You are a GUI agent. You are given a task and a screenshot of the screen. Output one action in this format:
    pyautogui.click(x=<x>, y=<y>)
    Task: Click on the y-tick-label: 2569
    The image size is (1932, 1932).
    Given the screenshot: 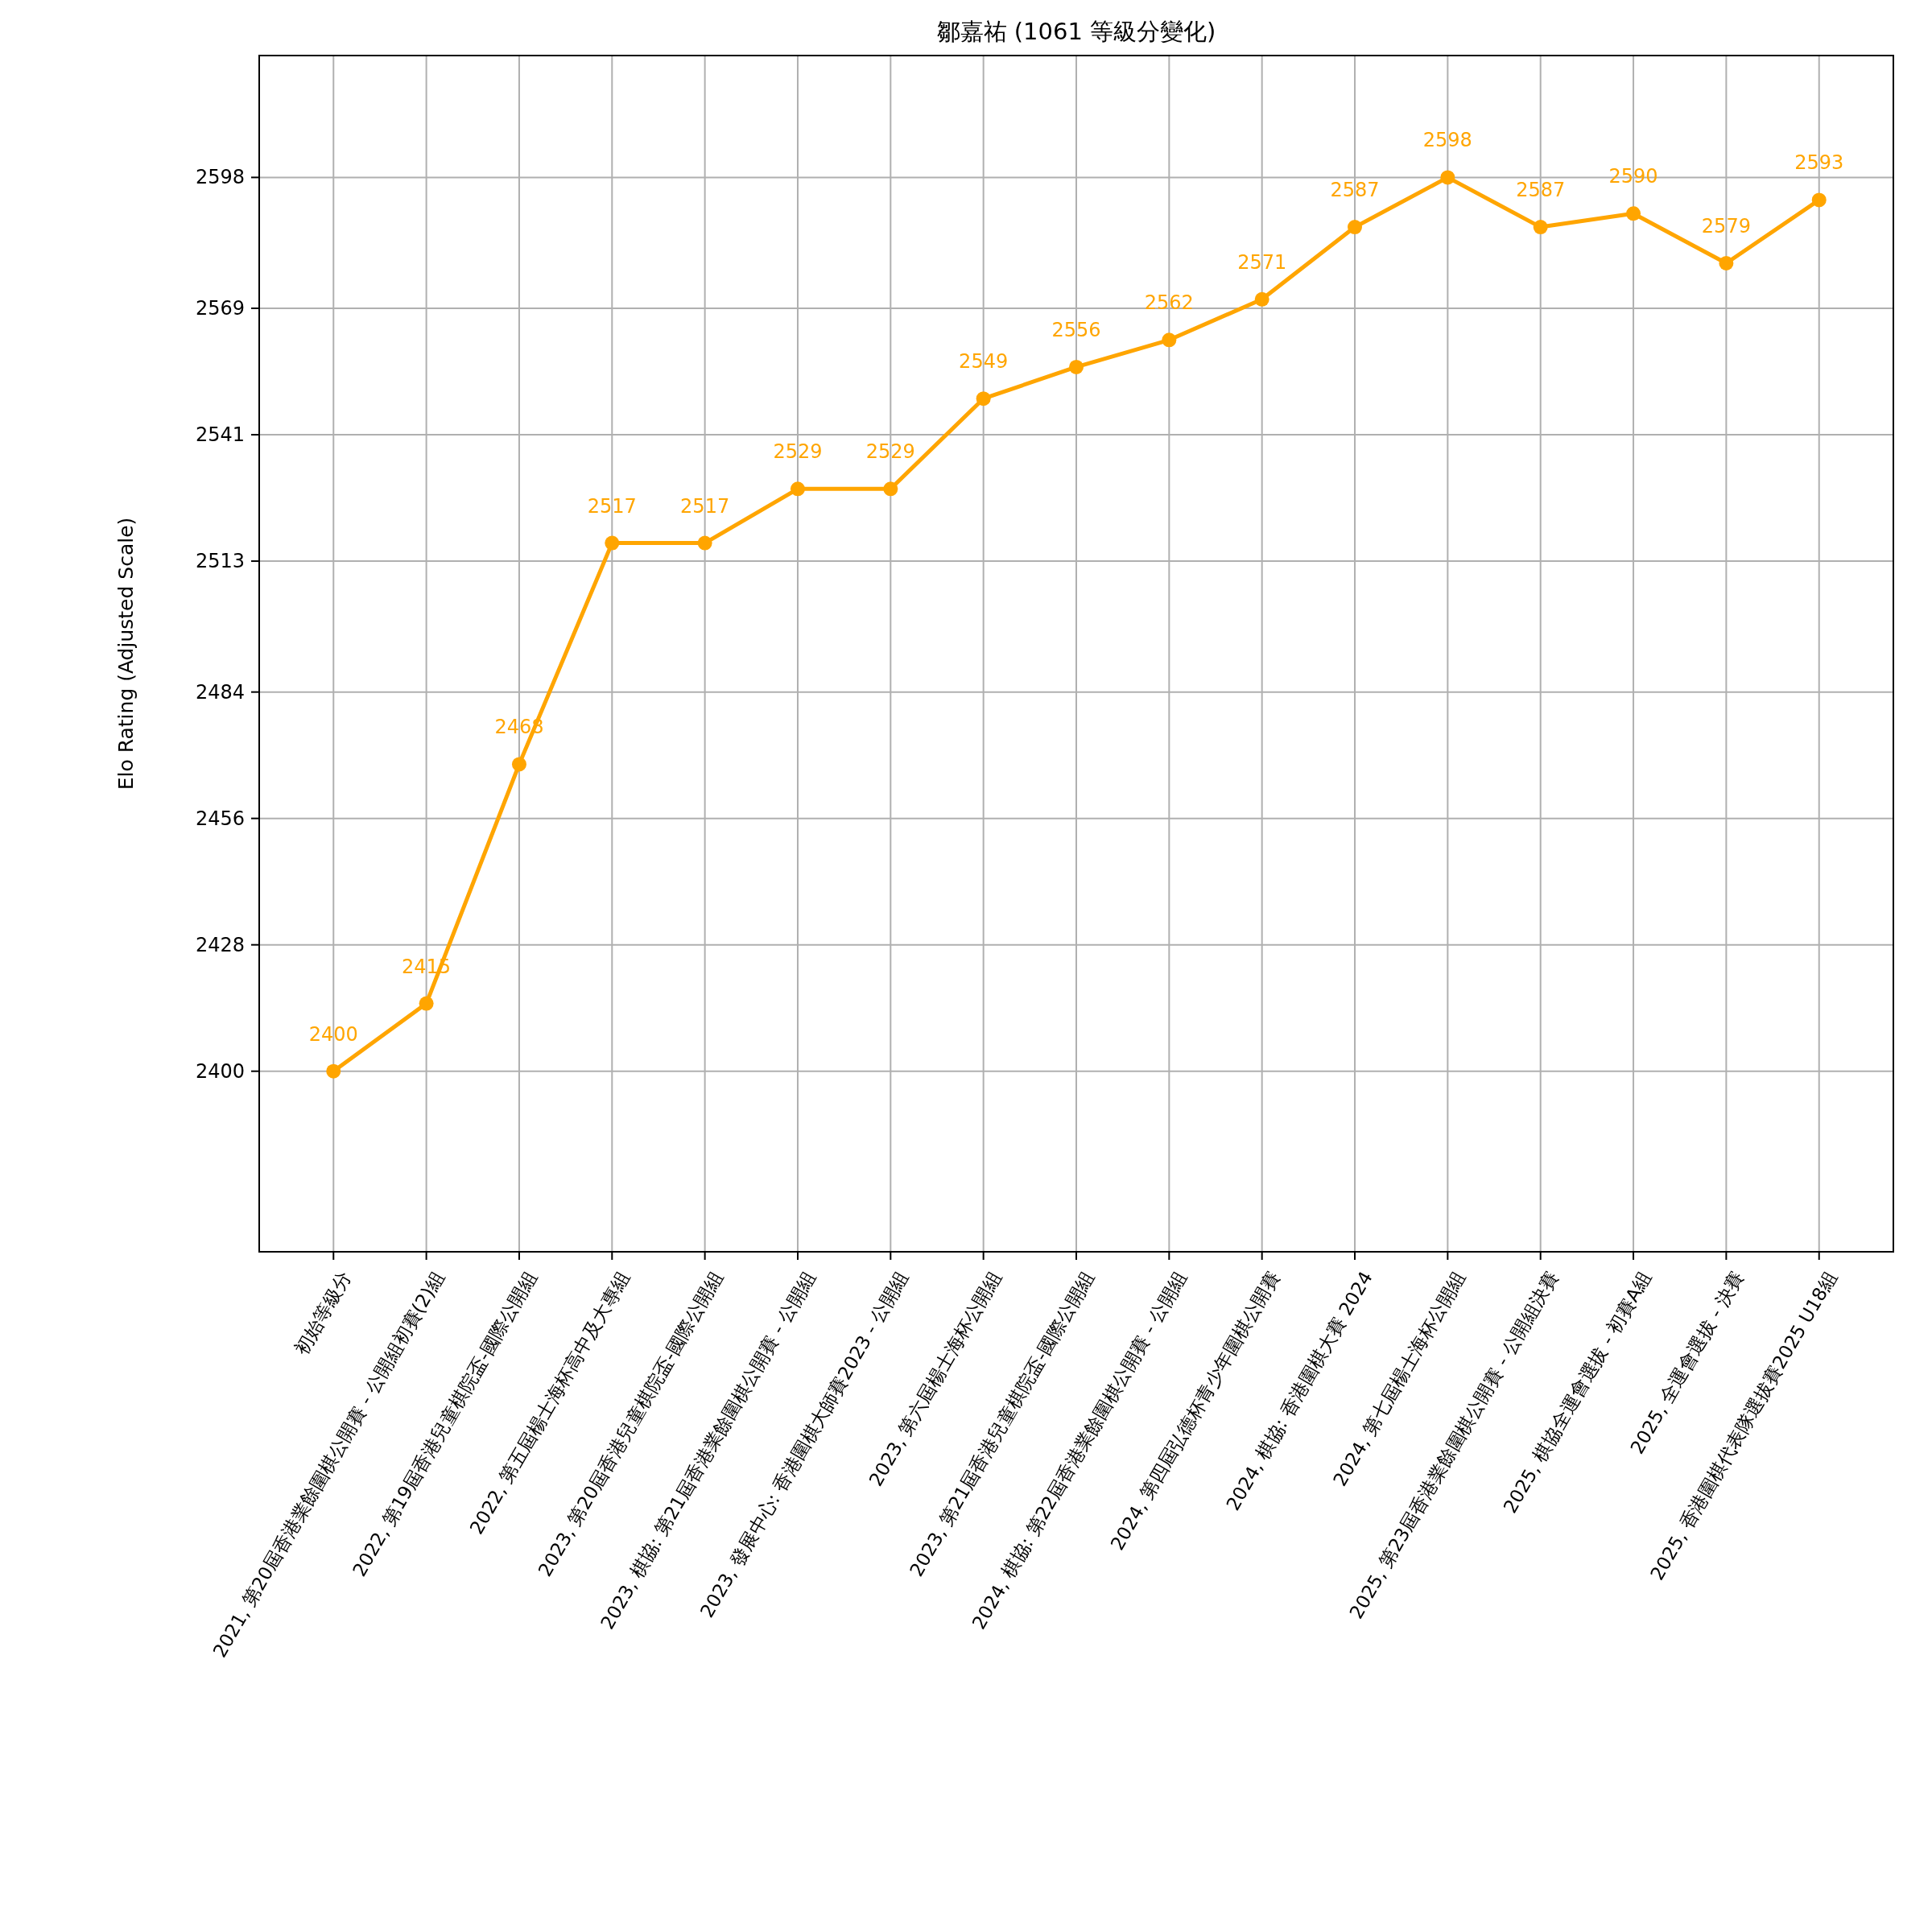 What is the action you would take?
    pyautogui.click(x=220, y=308)
    